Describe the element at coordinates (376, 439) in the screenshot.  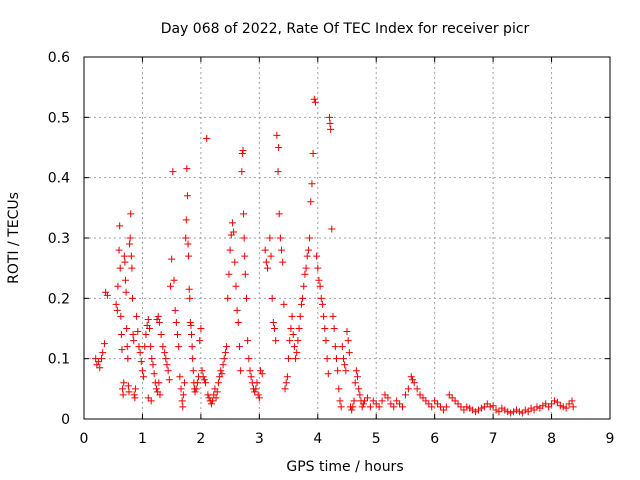
I see `x-tick-label: 5` at that location.